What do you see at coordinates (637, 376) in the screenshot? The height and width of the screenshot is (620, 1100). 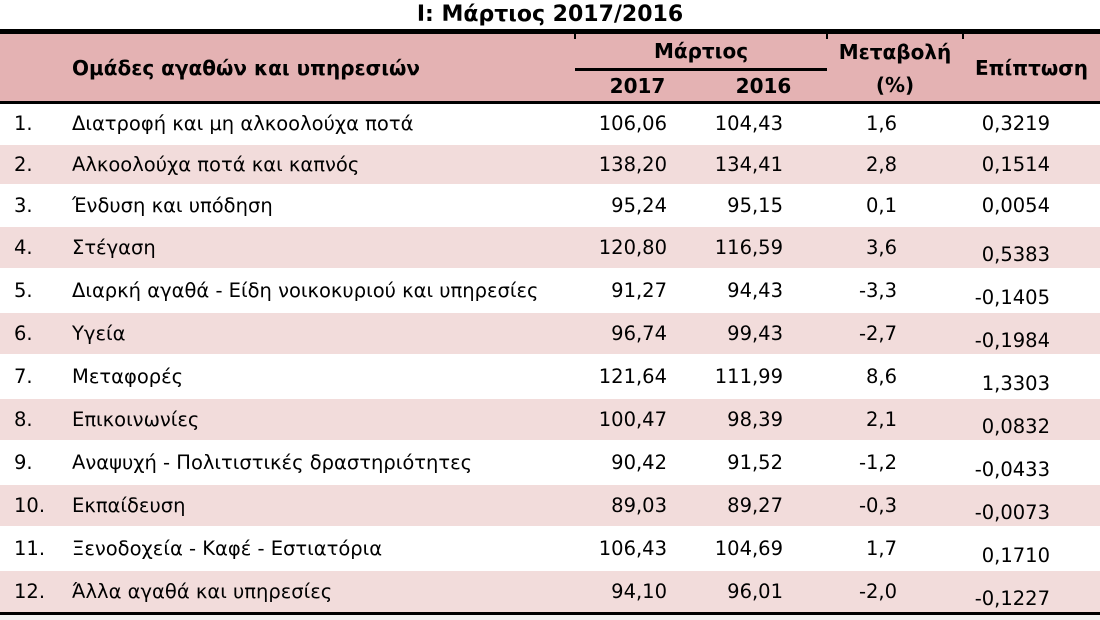 I see `value-2017-cell: 121,64` at bounding box center [637, 376].